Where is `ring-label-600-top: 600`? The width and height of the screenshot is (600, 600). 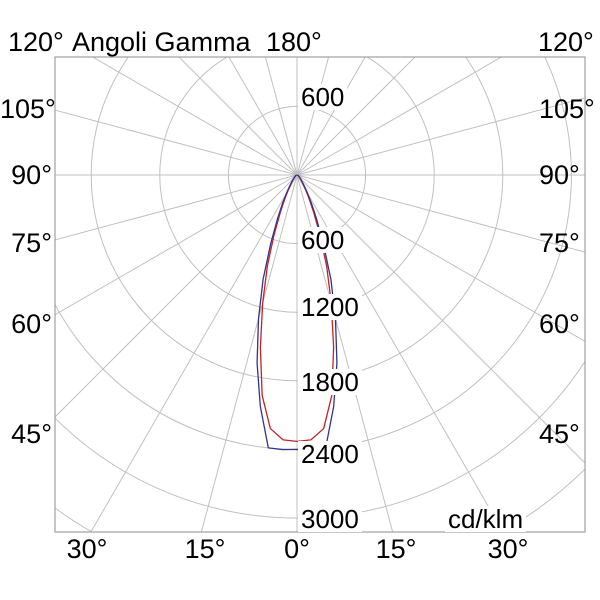 ring-label-600-top: 600 is located at coordinates (323, 97).